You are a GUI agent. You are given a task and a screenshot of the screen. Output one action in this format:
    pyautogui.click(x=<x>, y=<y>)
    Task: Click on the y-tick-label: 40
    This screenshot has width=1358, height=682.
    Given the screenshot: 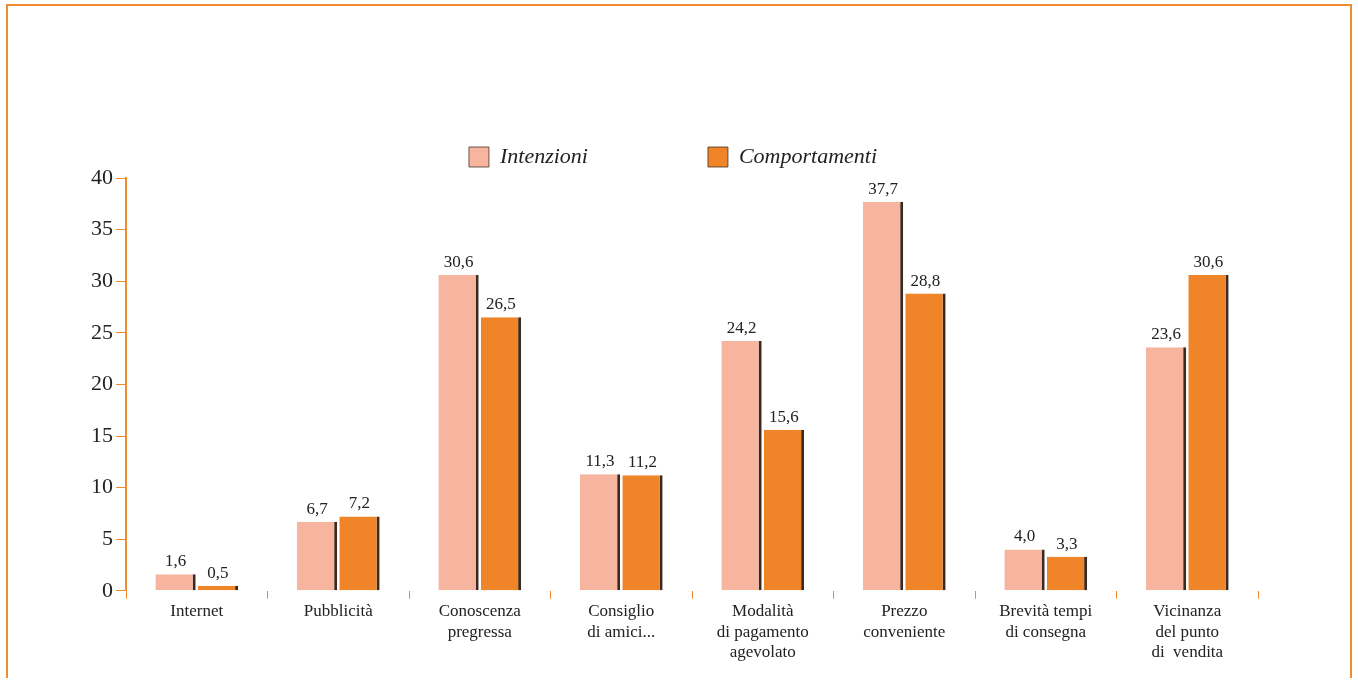 What is the action you would take?
    pyautogui.click(x=102, y=176)
    